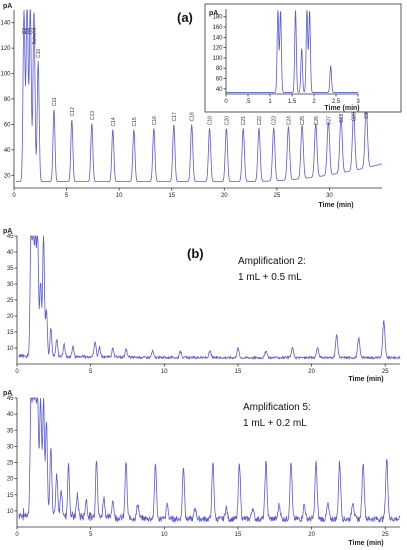 Image resolution: width=407 pixels, height=550 pixels. Describe the element at coordinates (73, 111) in the screenshot. I see `peak-label: C12` at that location.